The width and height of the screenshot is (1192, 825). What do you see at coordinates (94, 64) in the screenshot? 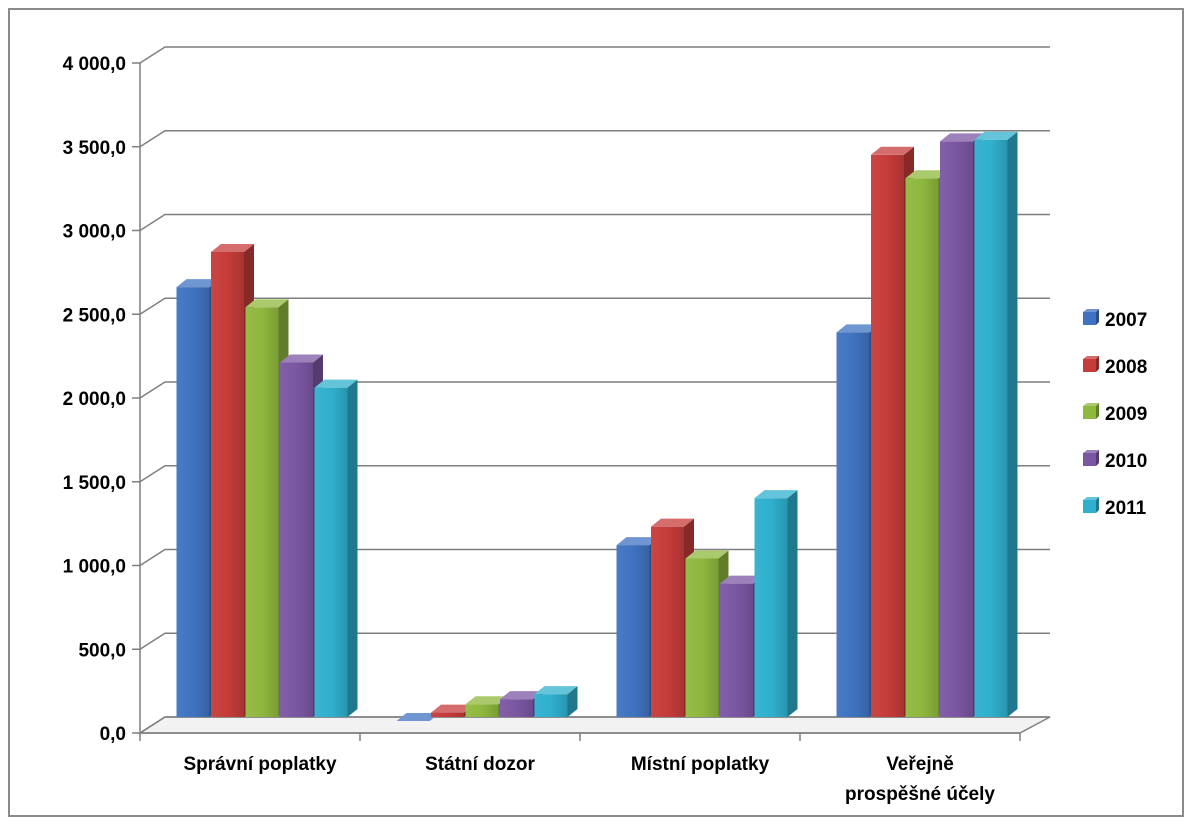
I see `y-tick-label: 4 000,0` at bounding box center [94, 64].